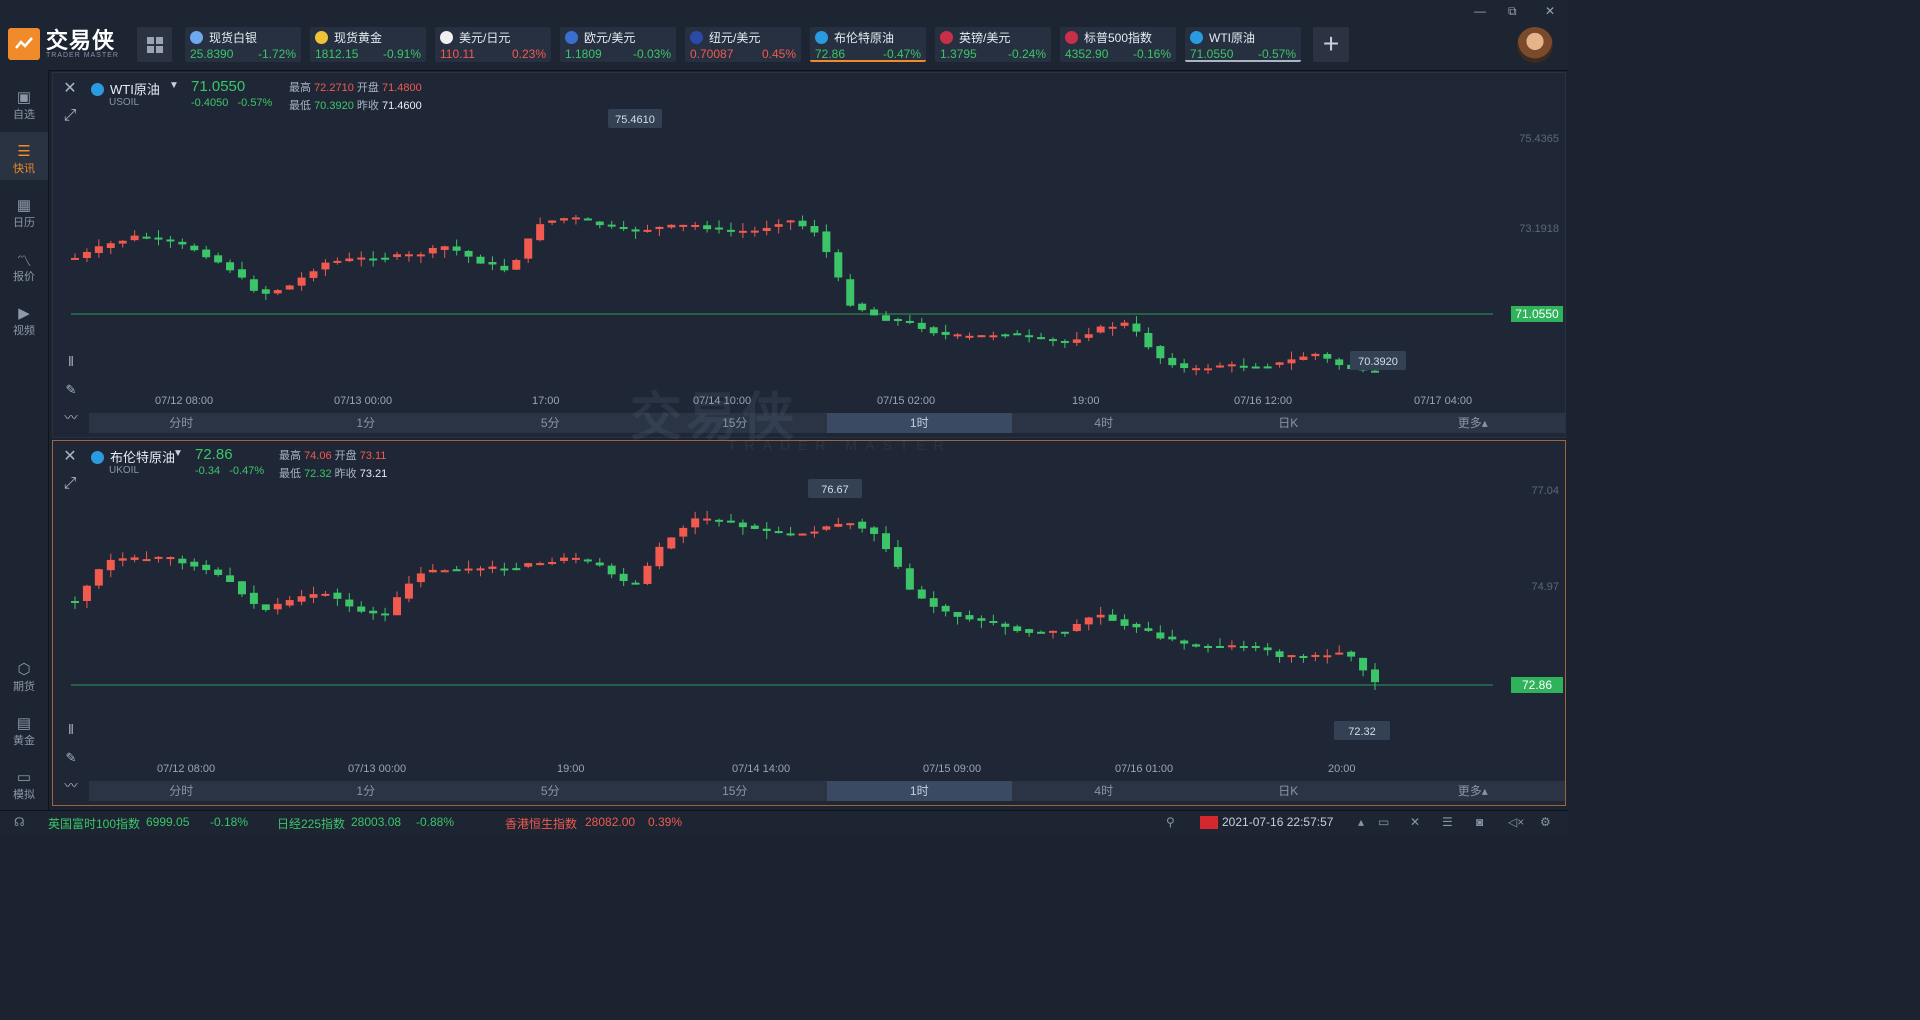  Describe the element at coordinates (243, 44) in the screenshot. I see `quote-tile: 现货白银 25.8390 -1.72%` at that location.